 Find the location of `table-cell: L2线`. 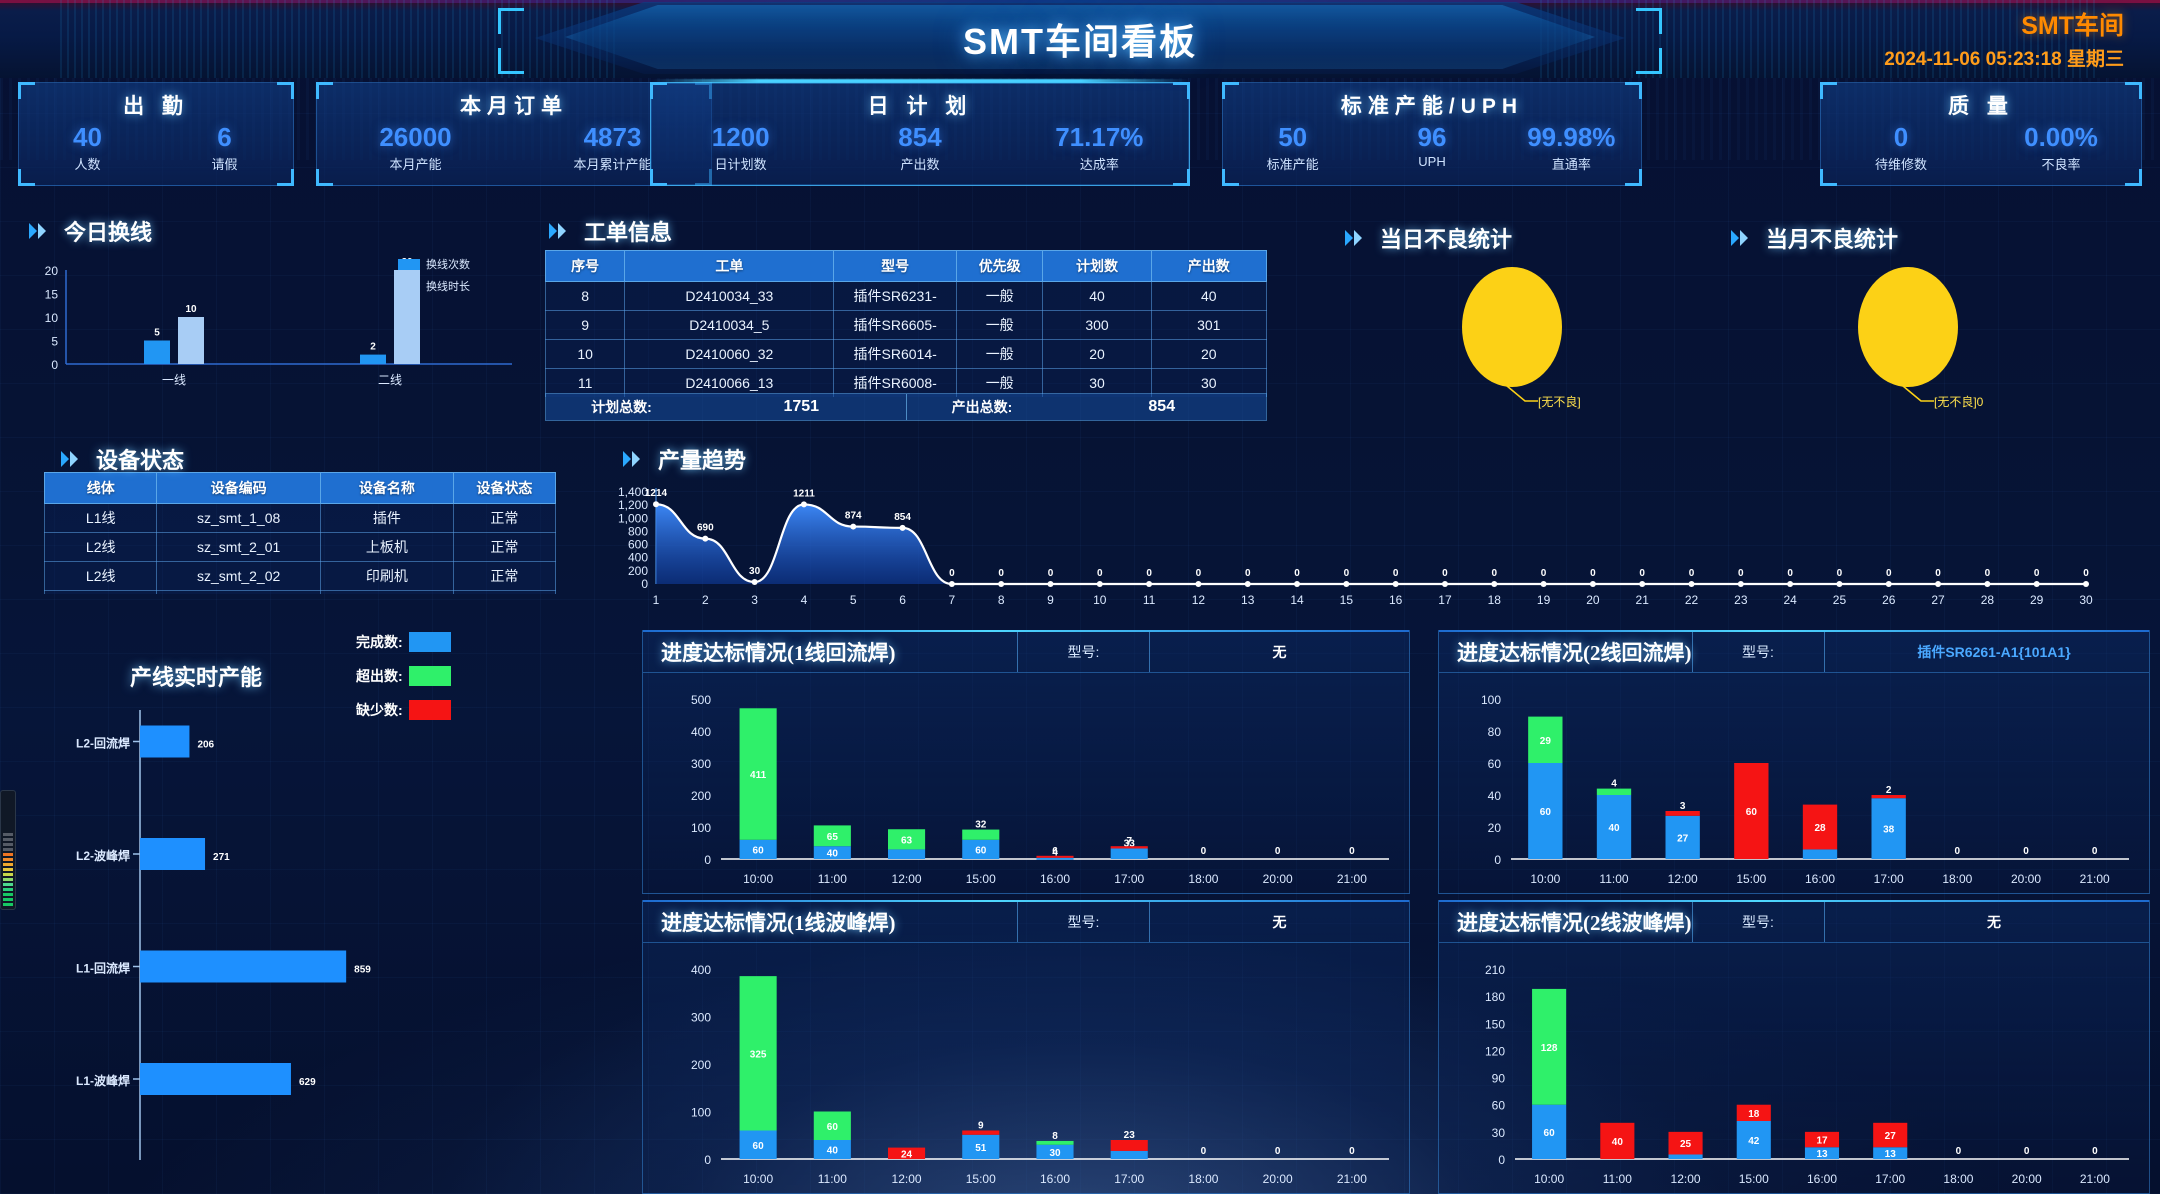

table-cell: L2线 is located at coordinates (101, 592).